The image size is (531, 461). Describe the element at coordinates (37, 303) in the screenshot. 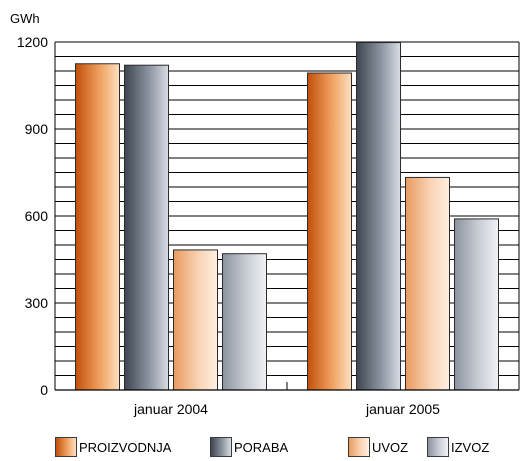

I see `y-tick-label: 300` at that location.